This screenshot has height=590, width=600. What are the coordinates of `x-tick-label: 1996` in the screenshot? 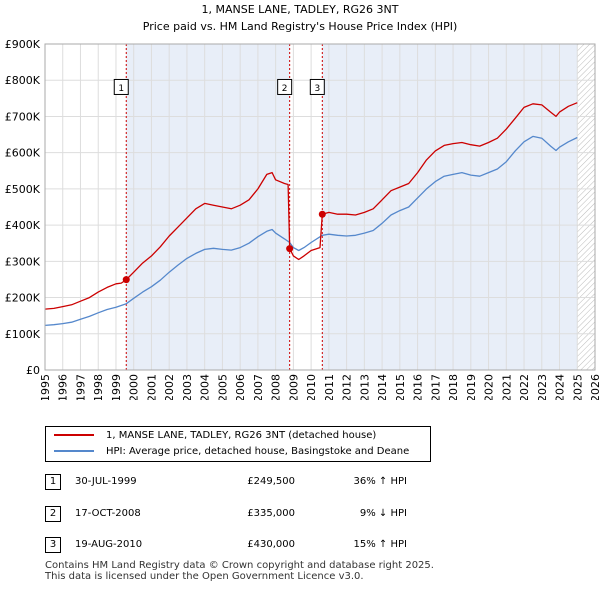 It's located at (63, 387).